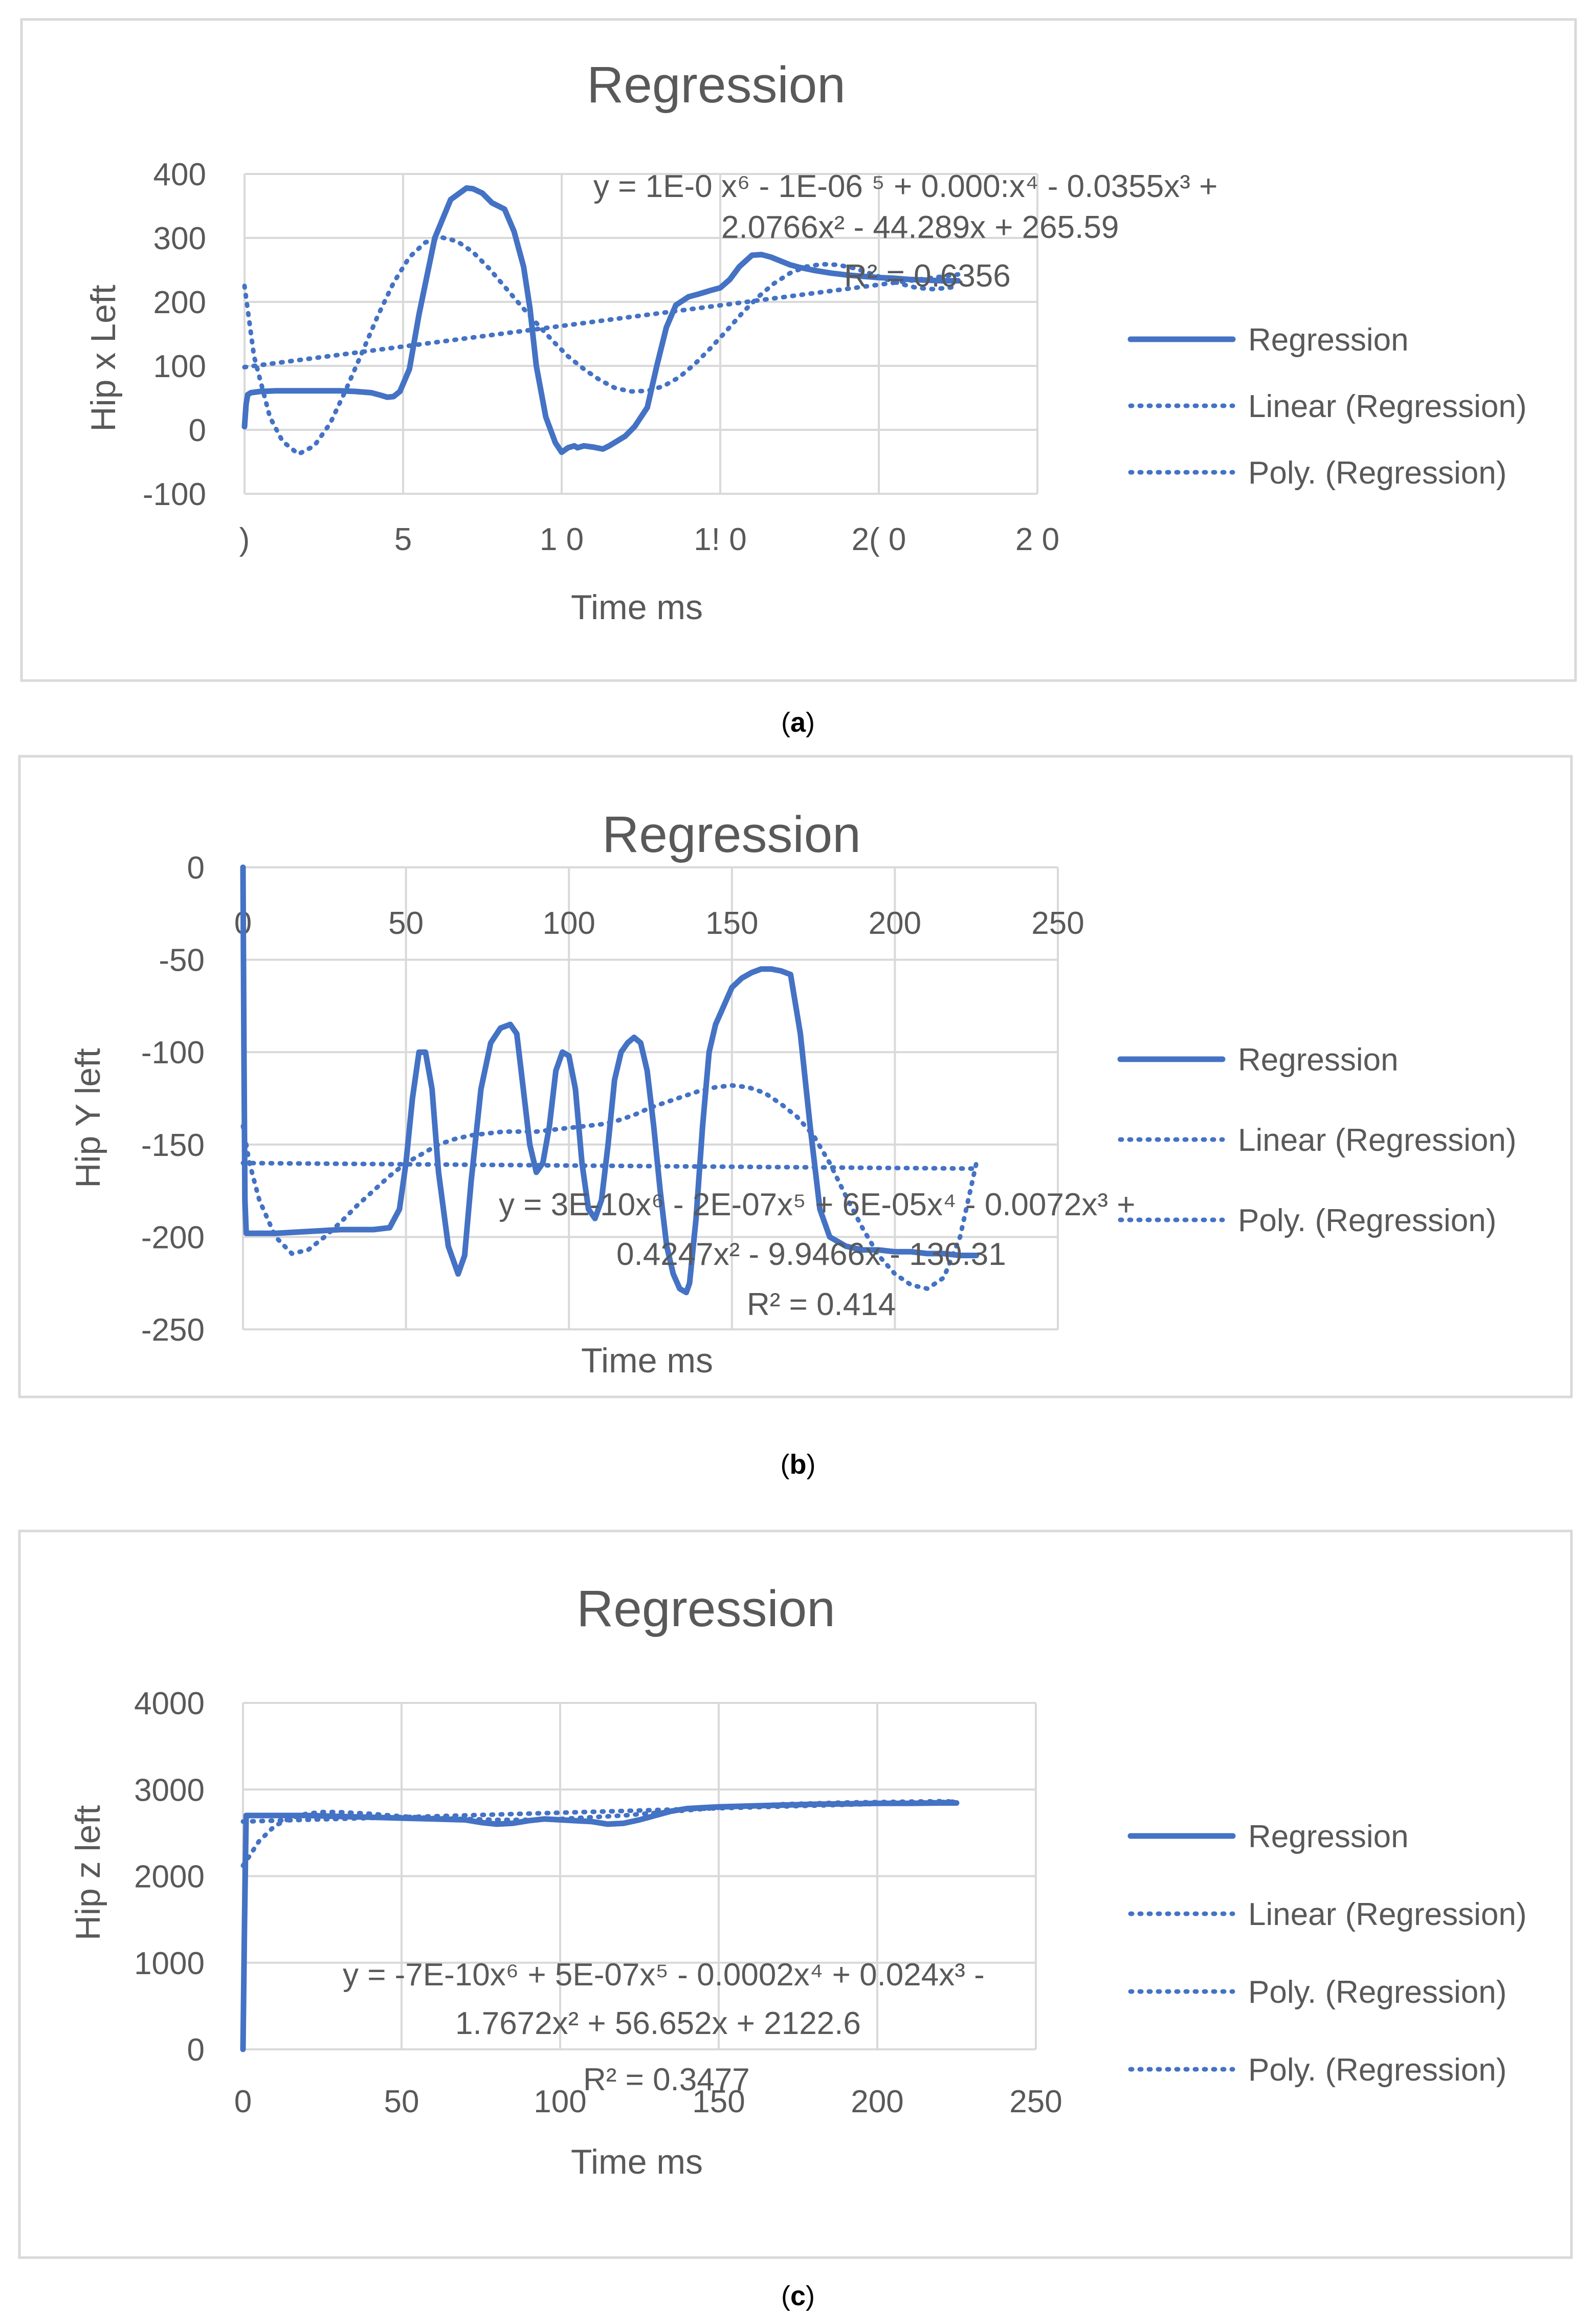 The width and height of the screenshot is (1596, 2319). What do you see at coordinates (920, 228) in the screenshot?
I see `equation-line-2-a: 2.0766x² - 44.289x + 265.59` at bounding box center [920, 228].